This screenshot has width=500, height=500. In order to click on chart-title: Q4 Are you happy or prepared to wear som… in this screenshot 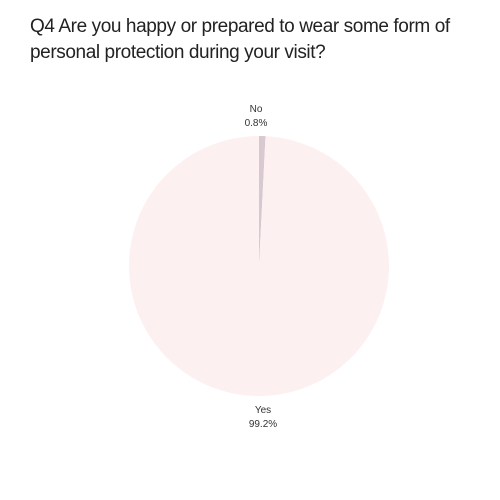, I will do `click(240, 39)`.